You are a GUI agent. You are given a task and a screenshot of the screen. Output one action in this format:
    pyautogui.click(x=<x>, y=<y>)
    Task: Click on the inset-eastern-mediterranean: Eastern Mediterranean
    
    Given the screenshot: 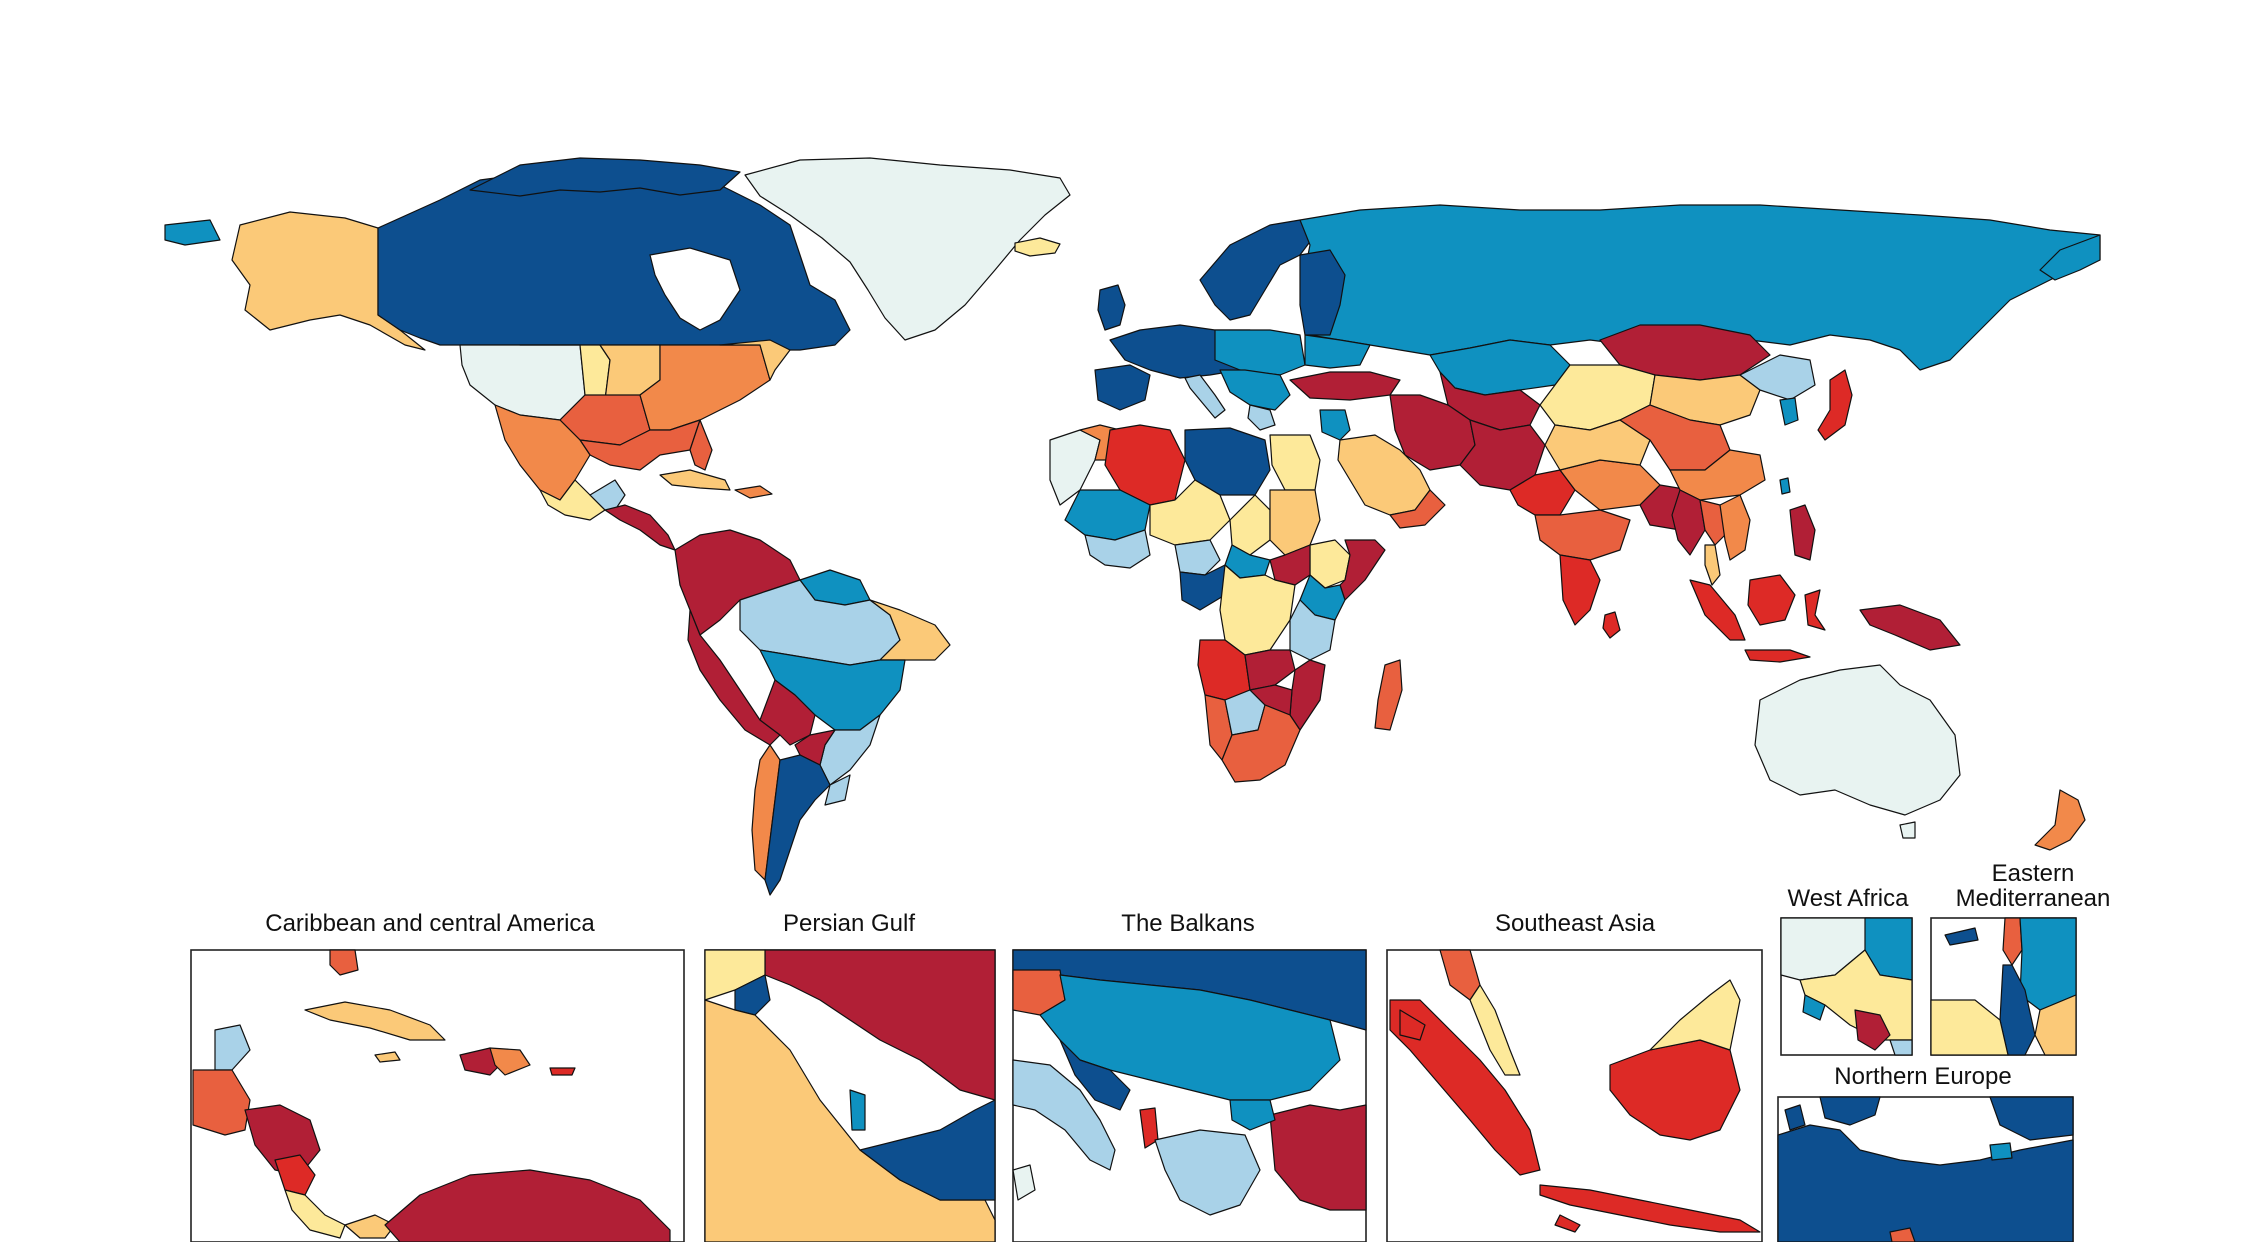 What is the action you would take?
    pyautogui.click(x=2020, y=958)
    